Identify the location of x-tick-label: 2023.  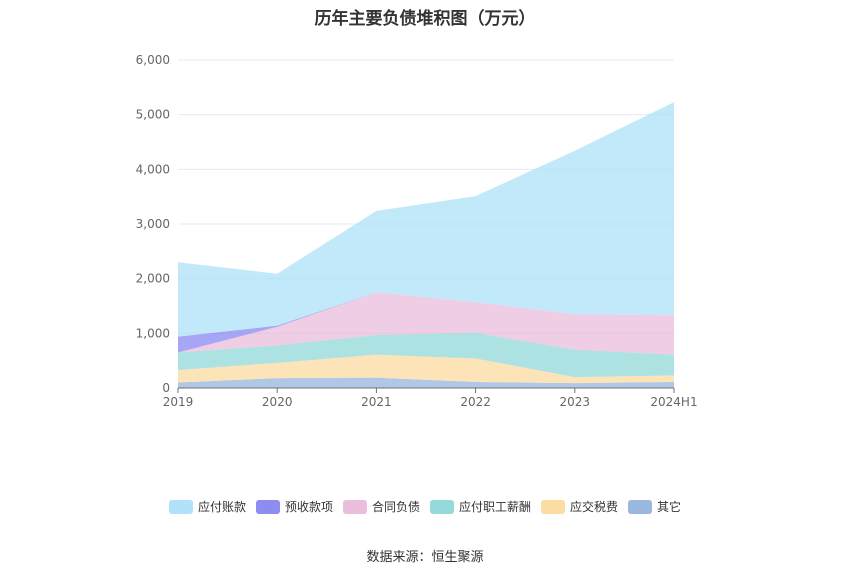
(575, 402).